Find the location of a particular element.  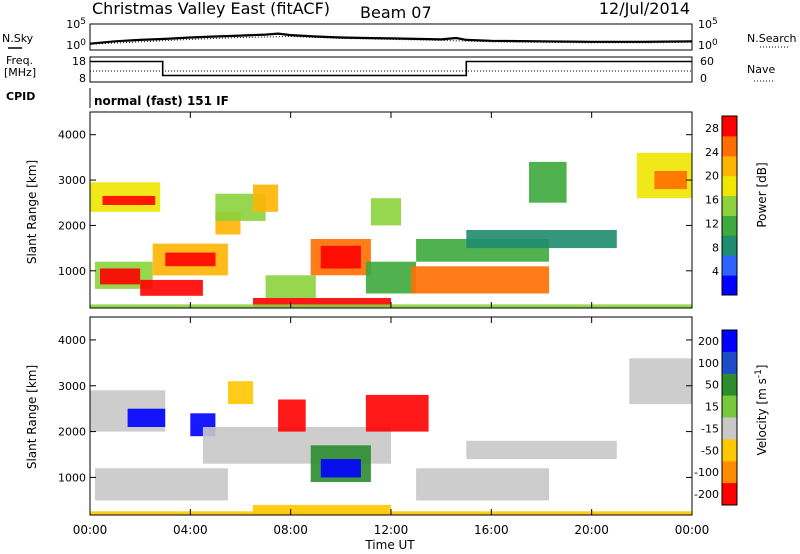

freq-panel-frame is located at coordinates (391, 69).